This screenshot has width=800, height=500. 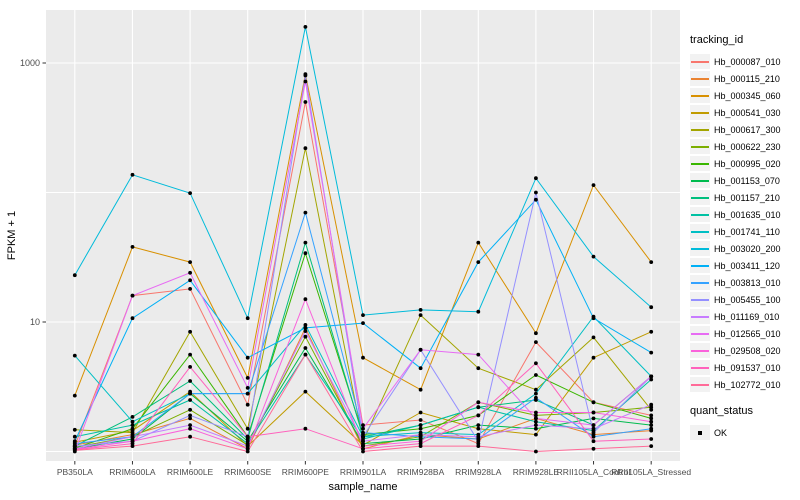 I want to click on x-tick-label: RRIM928LE, so click(x=536, y=472).